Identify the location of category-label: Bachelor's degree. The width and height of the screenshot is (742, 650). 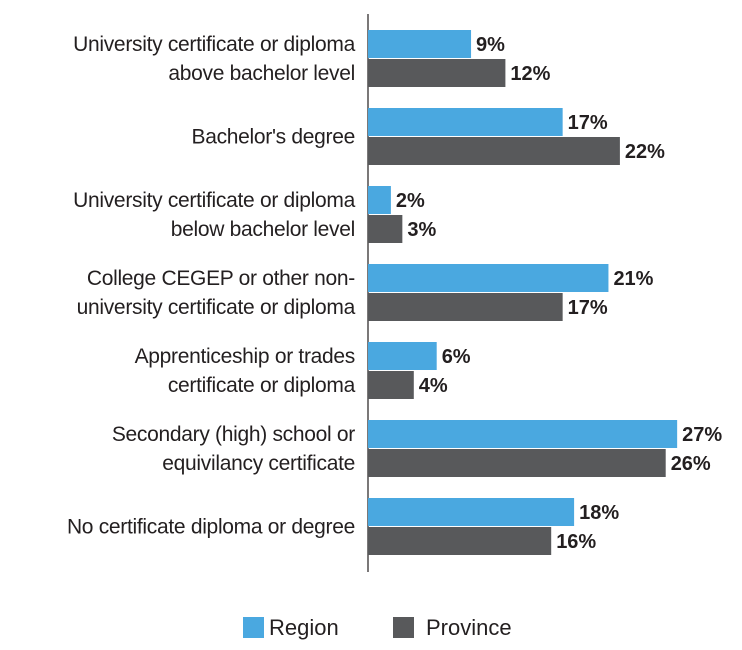
(273, 137).